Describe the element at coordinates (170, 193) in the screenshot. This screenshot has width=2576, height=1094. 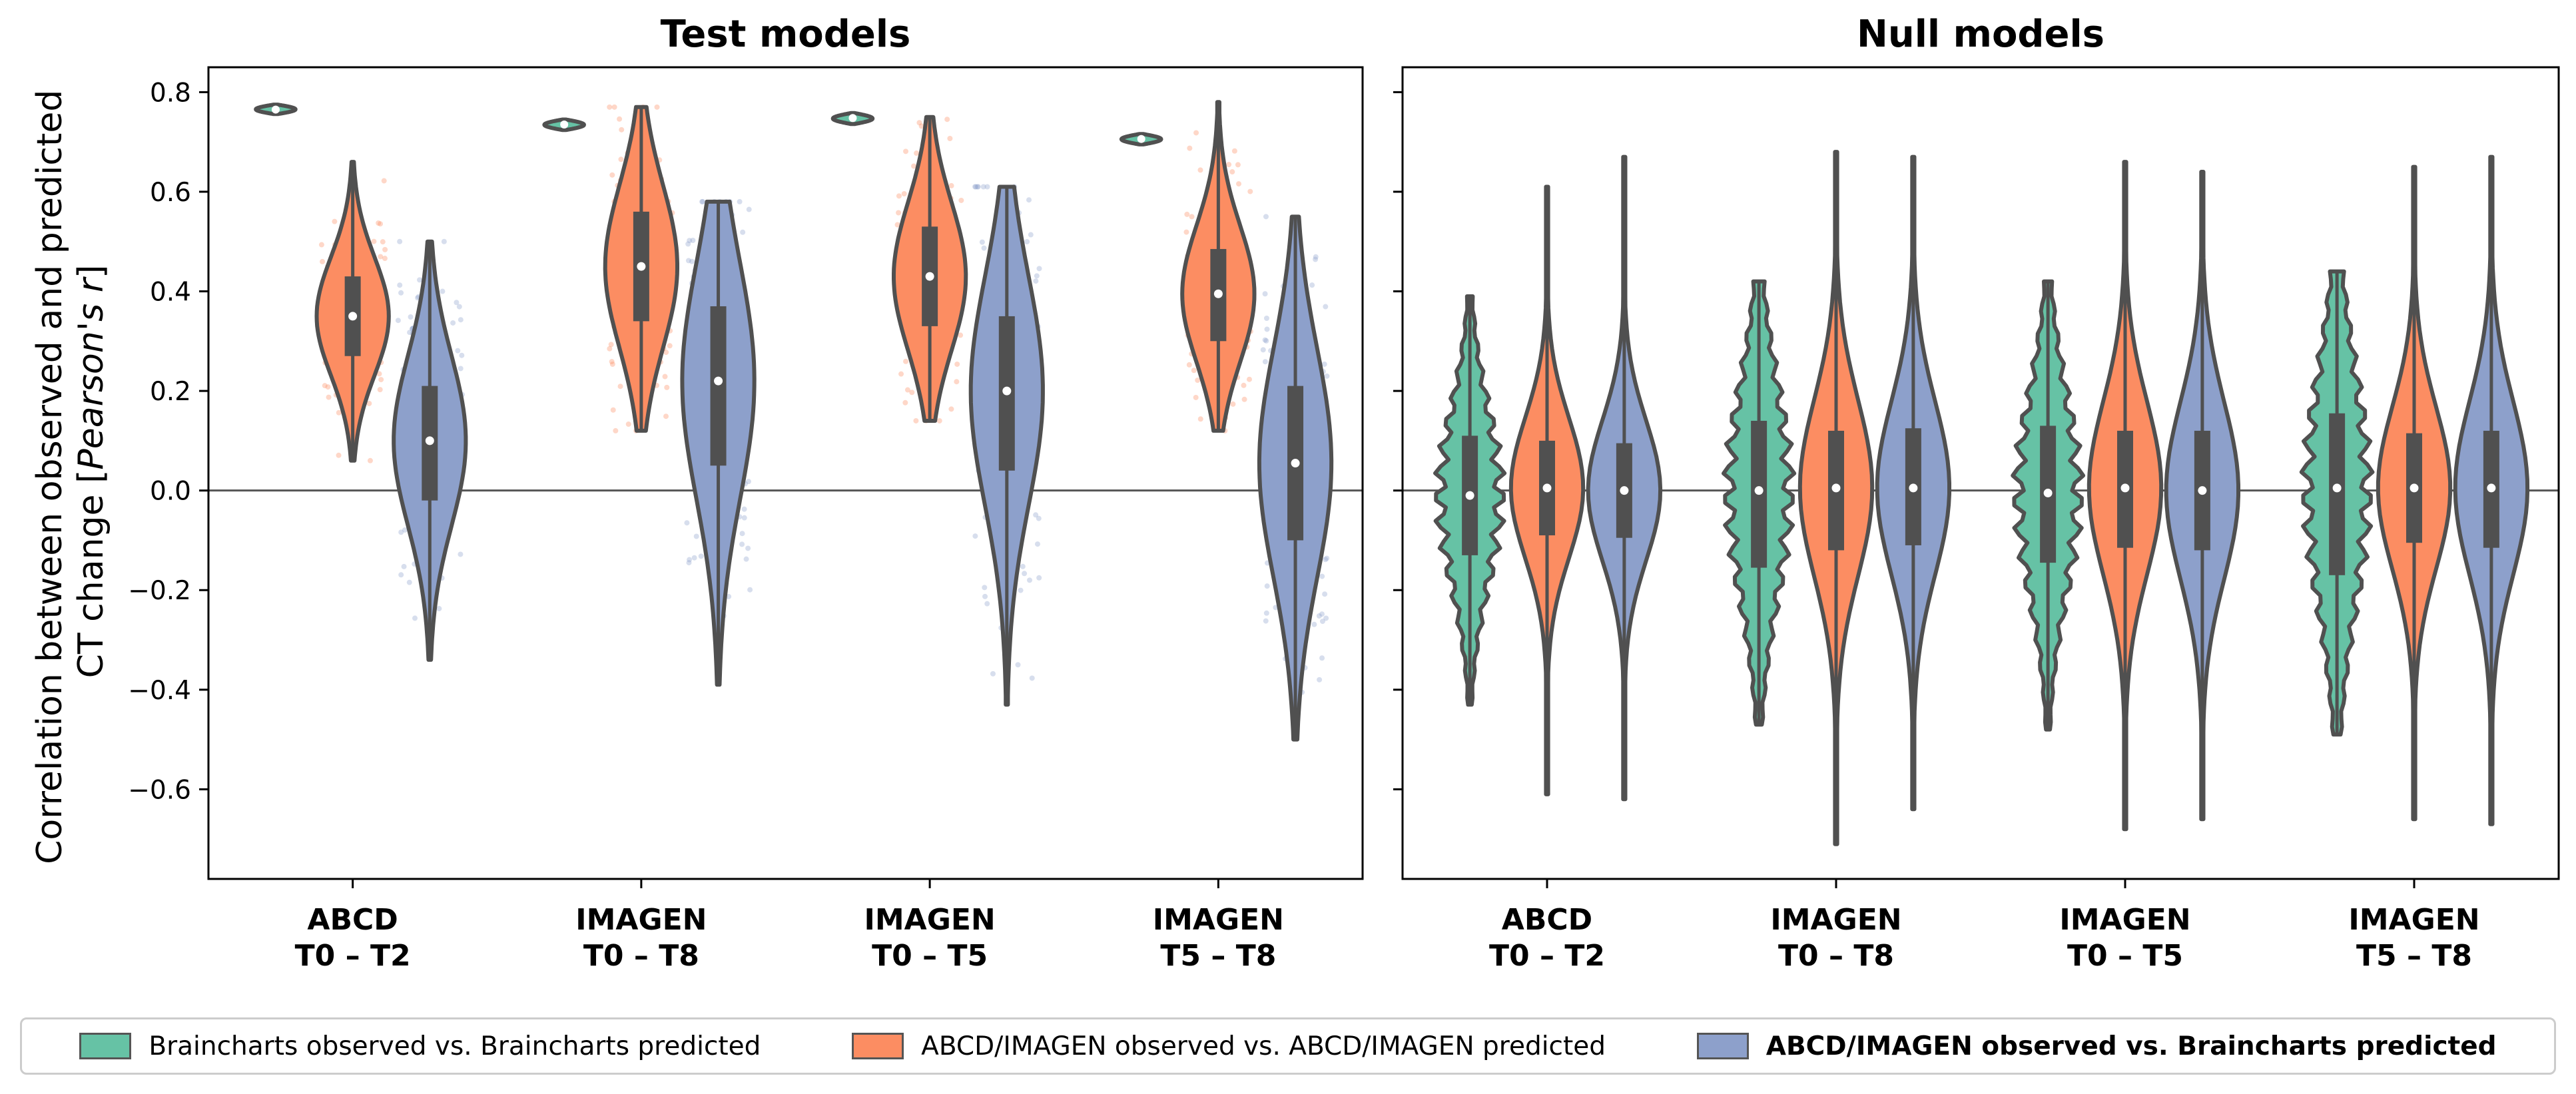
I see `y-tick-label: 0.6` at that location.